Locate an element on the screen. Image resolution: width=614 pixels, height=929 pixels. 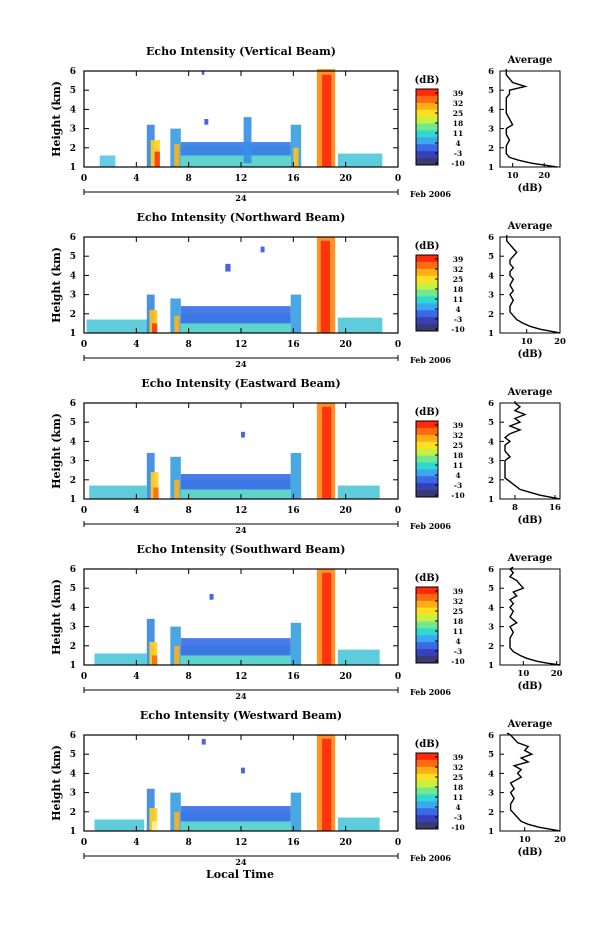
x-tick-label: 12 is located at coordinates (241, 345).